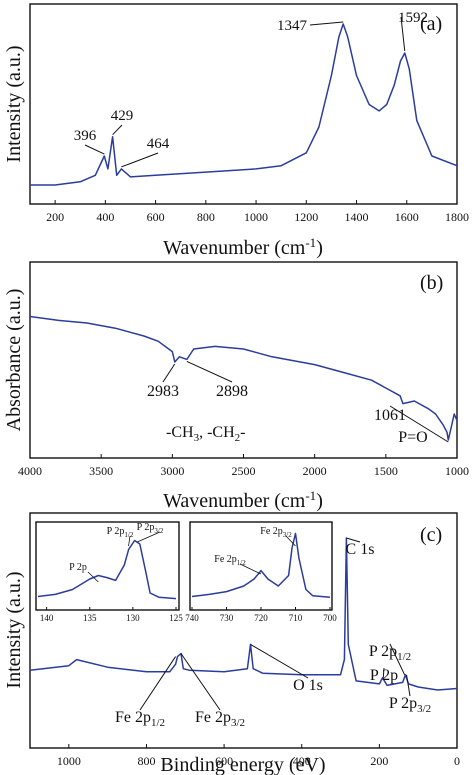 The width and height of the screenshot is (474, 775). What do you see at coordinates (243, 247) in the screenshot?
I see `panel-a-x-axis-label: Wavenumber (cm-1)` at bounding box center [243, 247].